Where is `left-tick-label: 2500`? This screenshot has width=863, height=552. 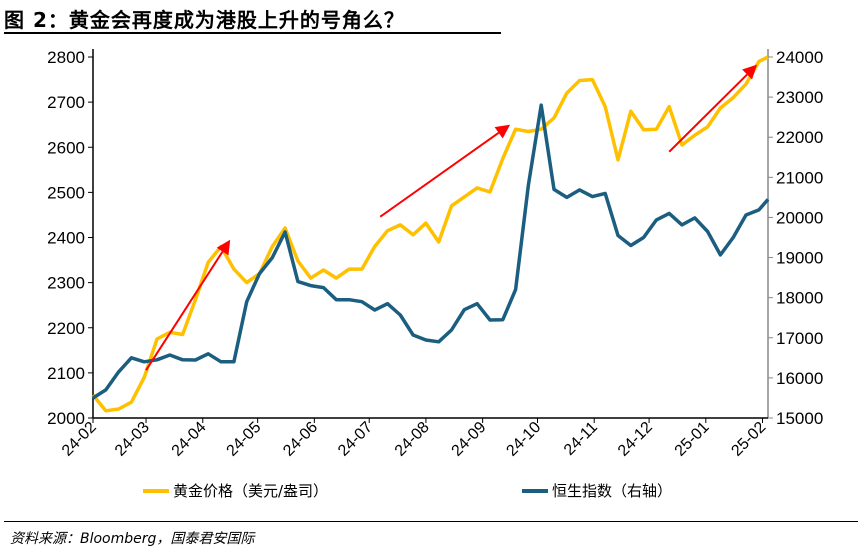 left-tick-label: 2500 is located at coordinates (66, 192).